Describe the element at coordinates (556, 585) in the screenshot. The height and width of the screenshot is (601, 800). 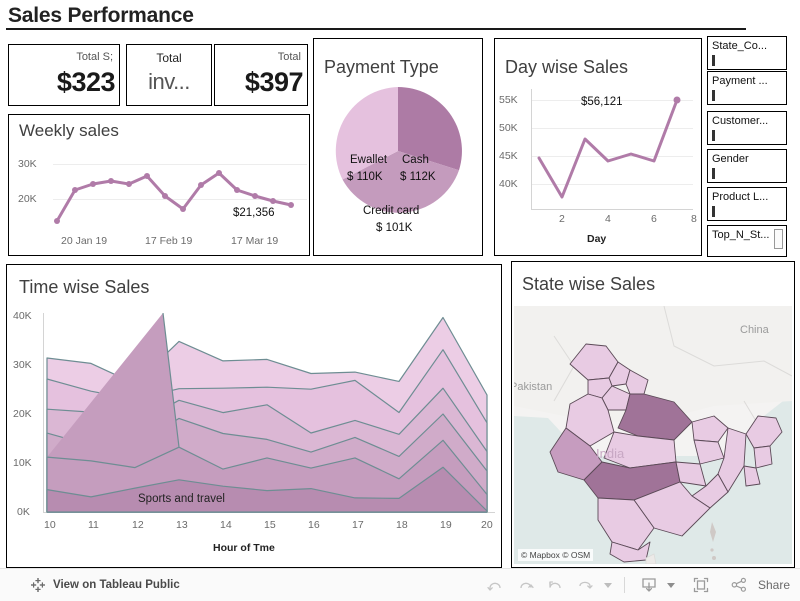
I see `revert-icon` at that location.